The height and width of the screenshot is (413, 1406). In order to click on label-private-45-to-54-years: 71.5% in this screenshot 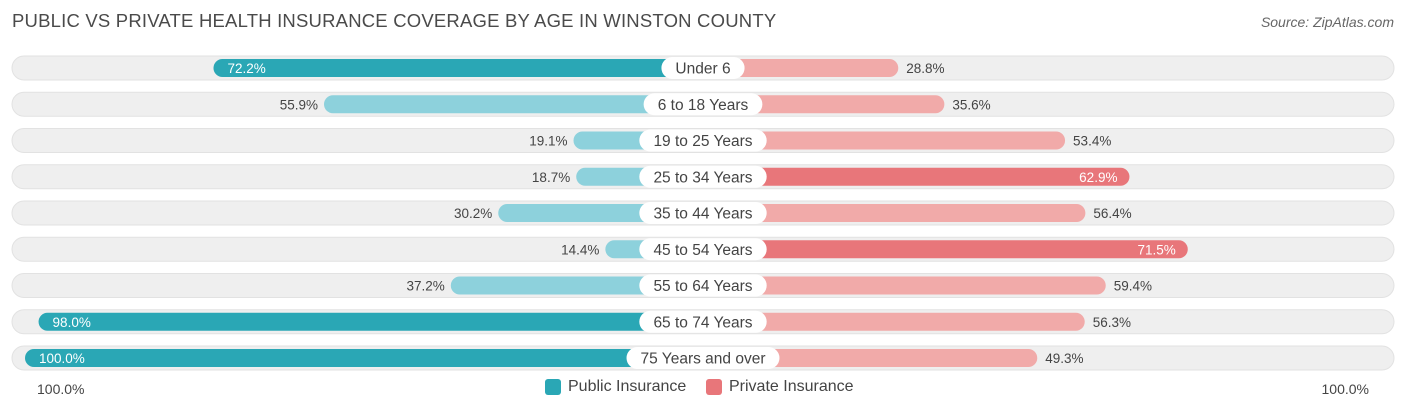, I will do `click(1156, 249)`.